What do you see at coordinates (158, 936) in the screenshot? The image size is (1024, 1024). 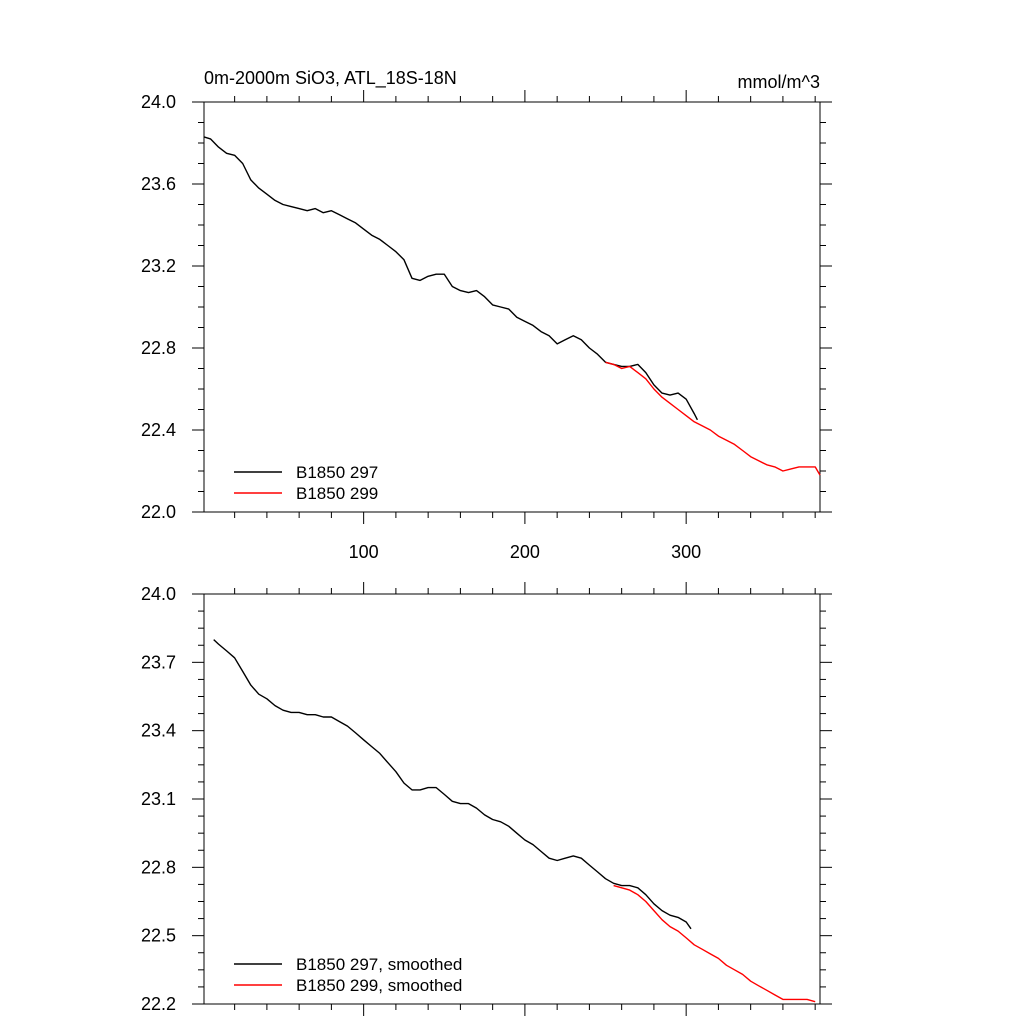 I see `y-tick-label: 22.5` at bounding box center [158, 936].